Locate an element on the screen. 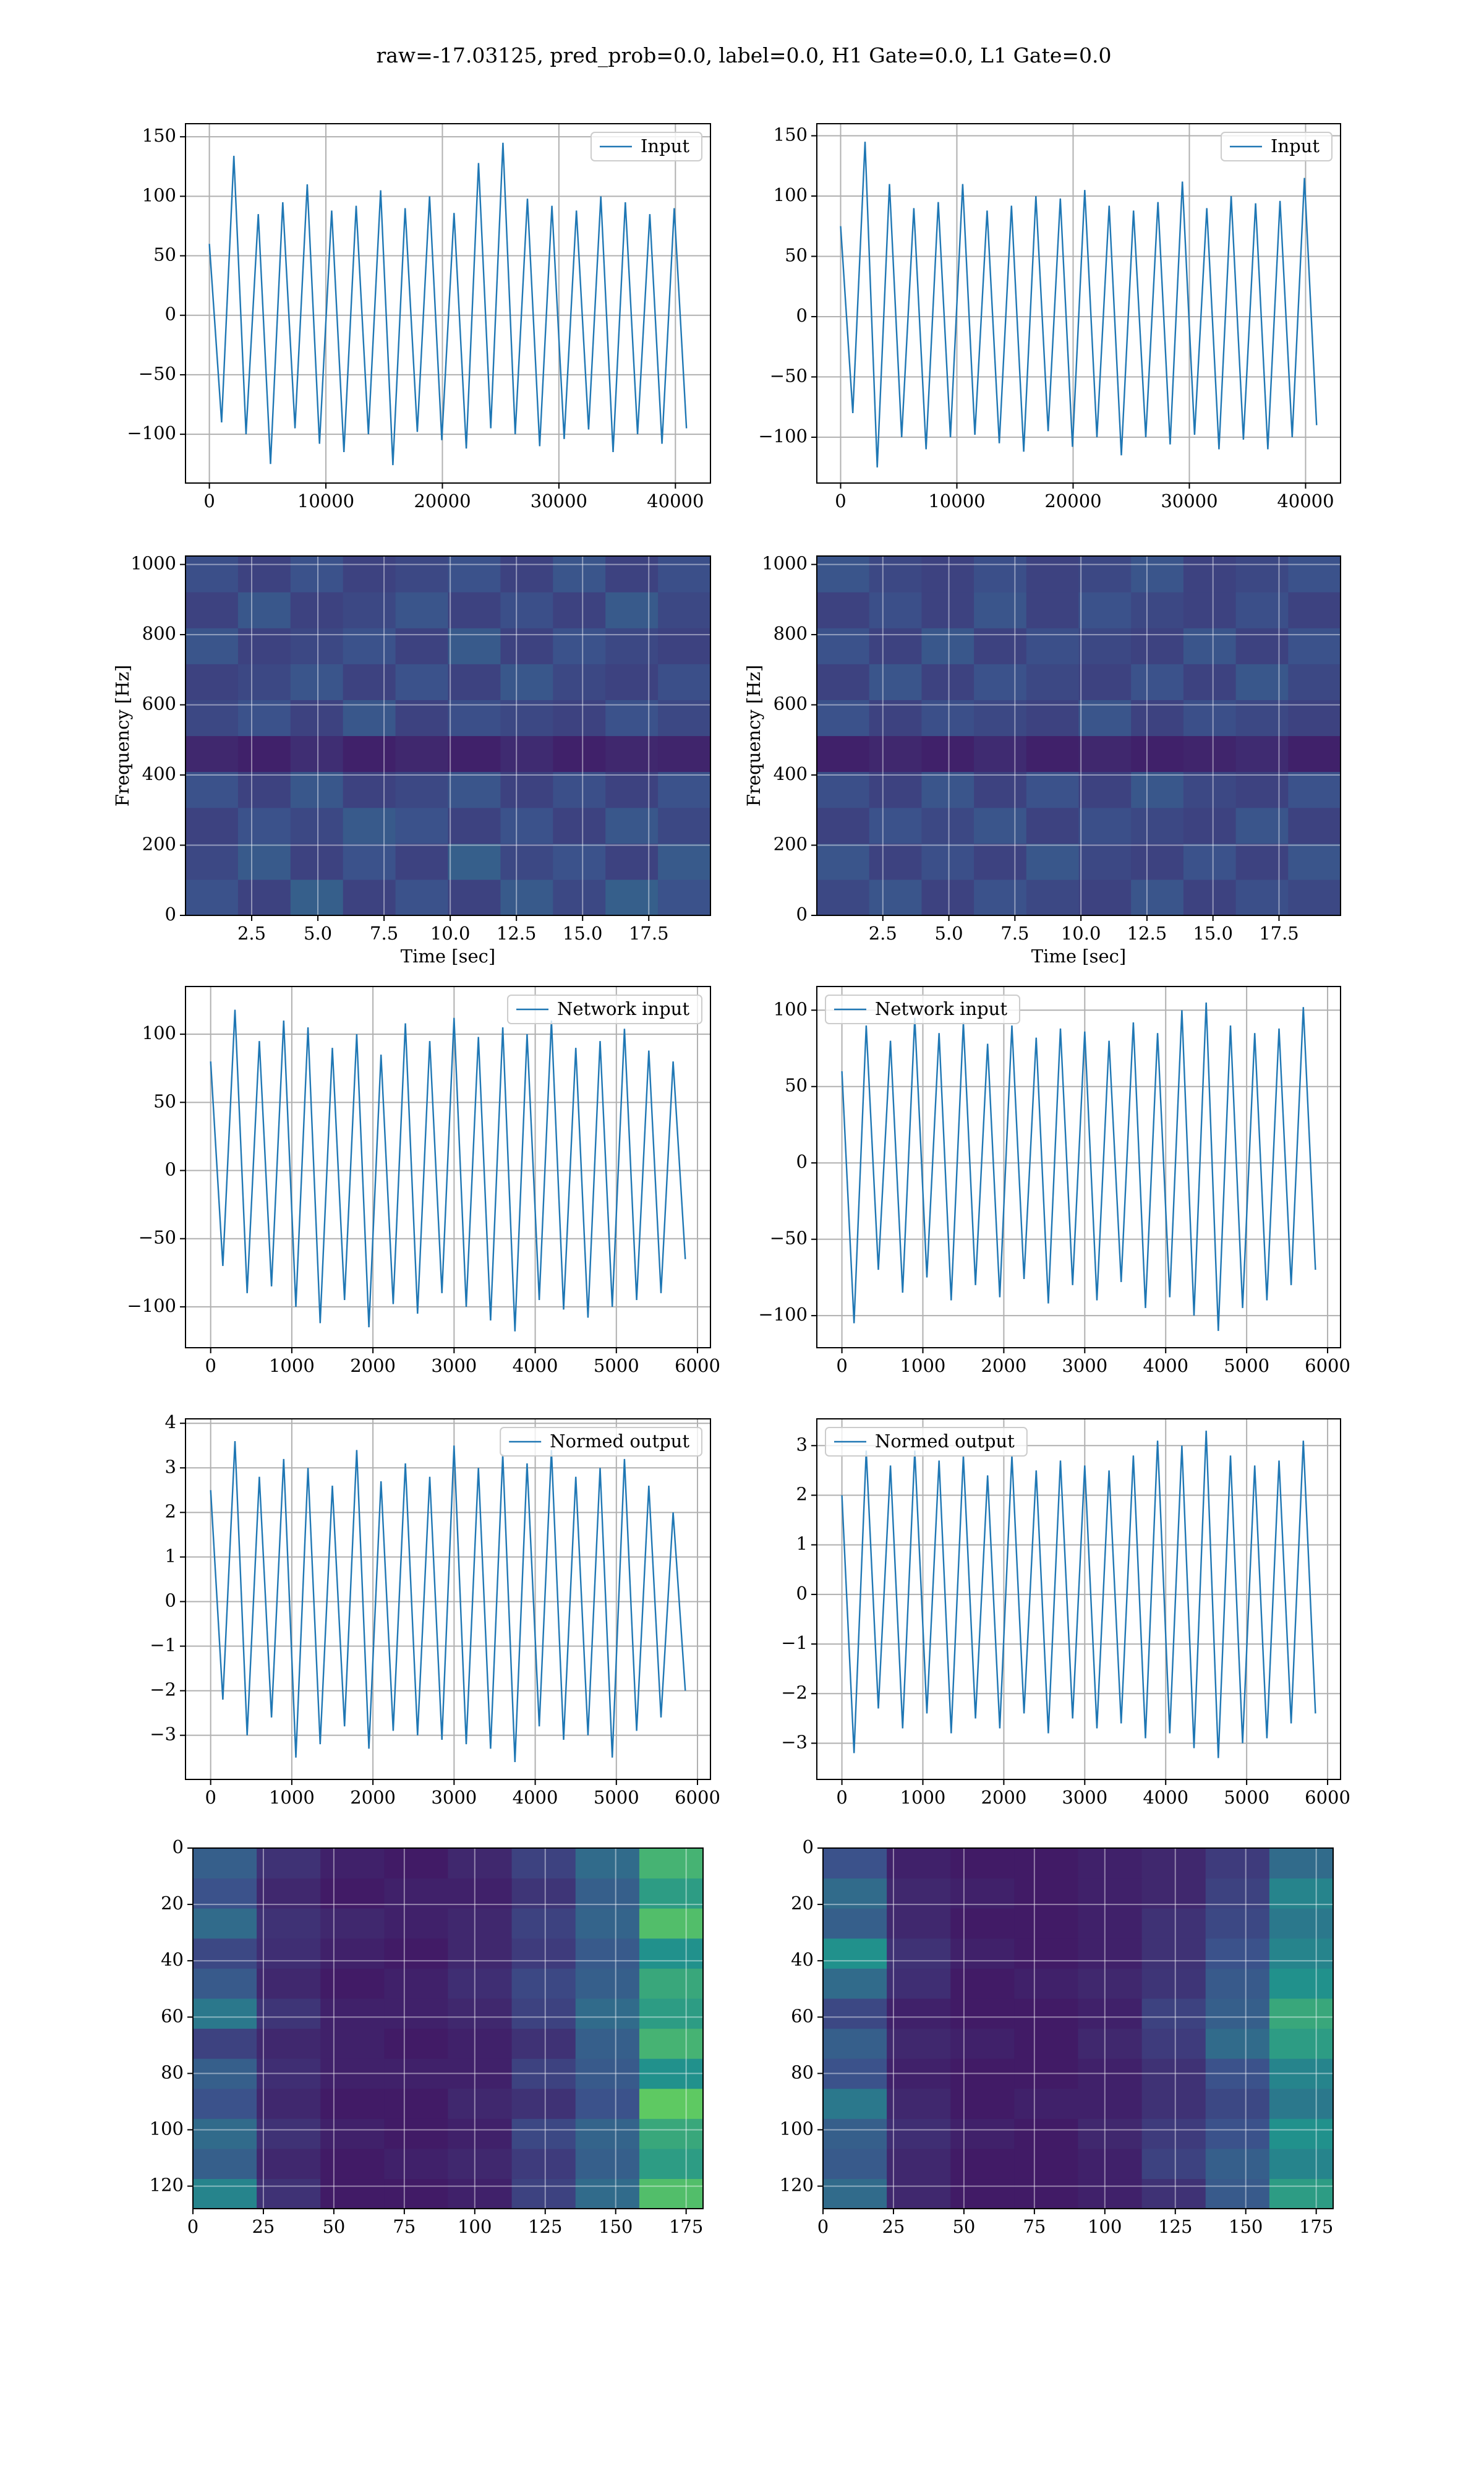 The width and height of the screenshot is (1484, 2474). y-tick-label: −3 is located at coordinates (163, 1735).